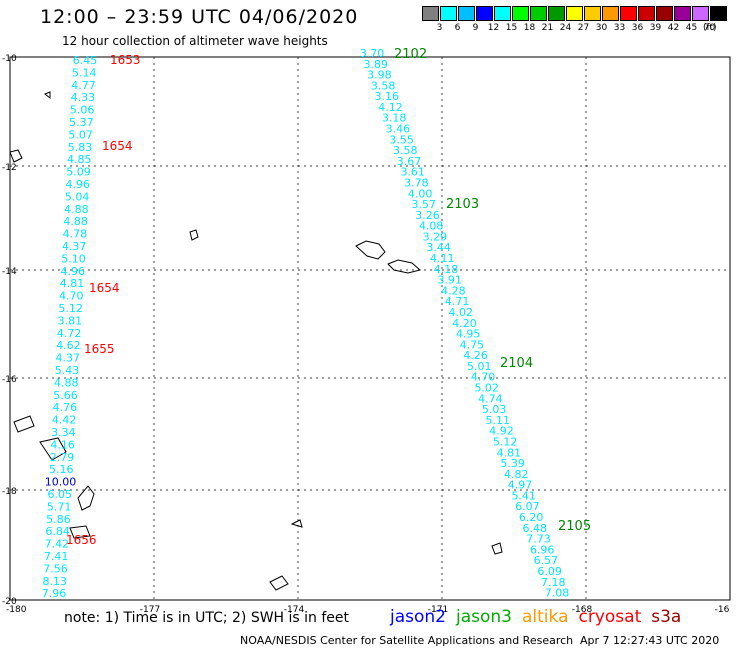 The image size is (740, 650). What do you see at coordinates (62, 444) in the screenshot?
I see `wave-height-label: 4.16` at bounding box center [62, 444].